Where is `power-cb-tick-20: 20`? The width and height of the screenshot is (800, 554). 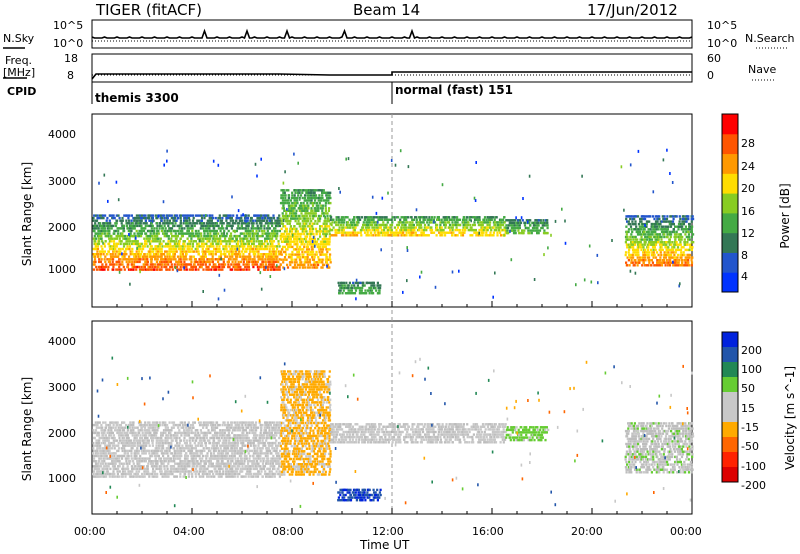
power-cb-tick-20: 20 is located at coordinates (748, 188).